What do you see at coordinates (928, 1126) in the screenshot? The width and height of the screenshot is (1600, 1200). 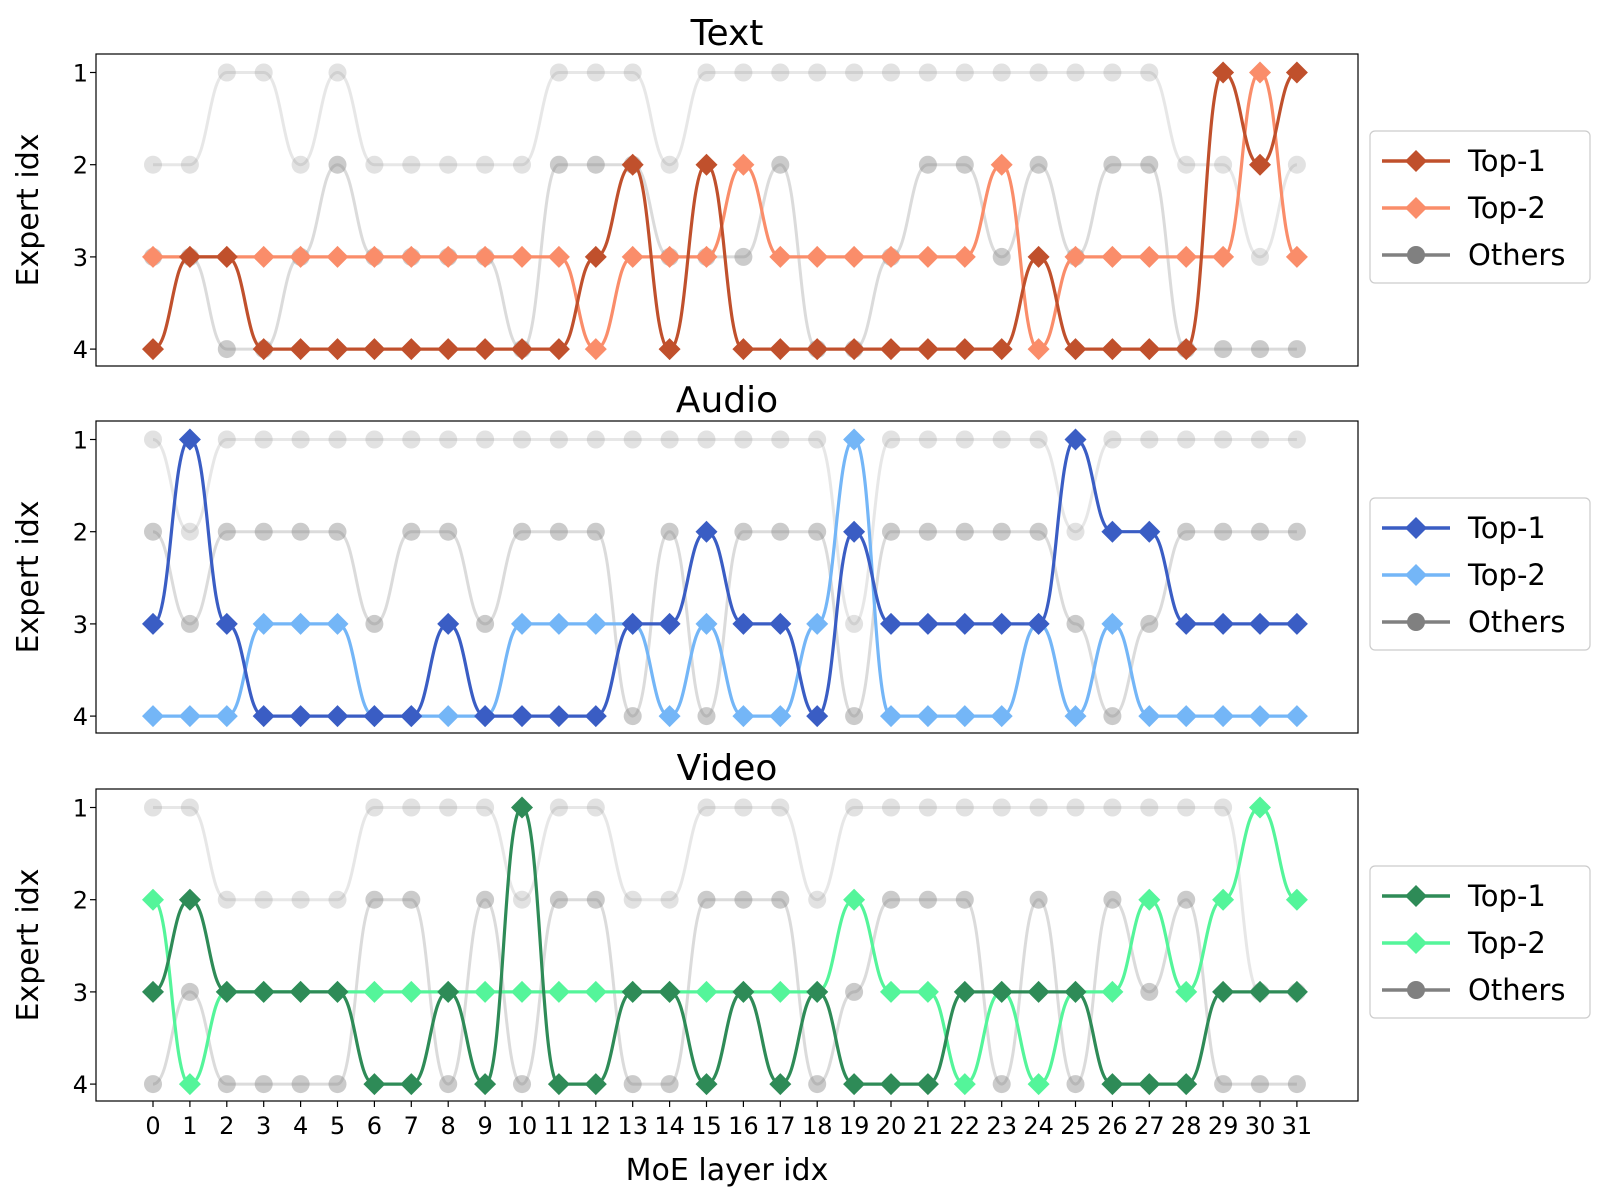 I see `x-tick-label: 21` at bounding box center [928, 1126].